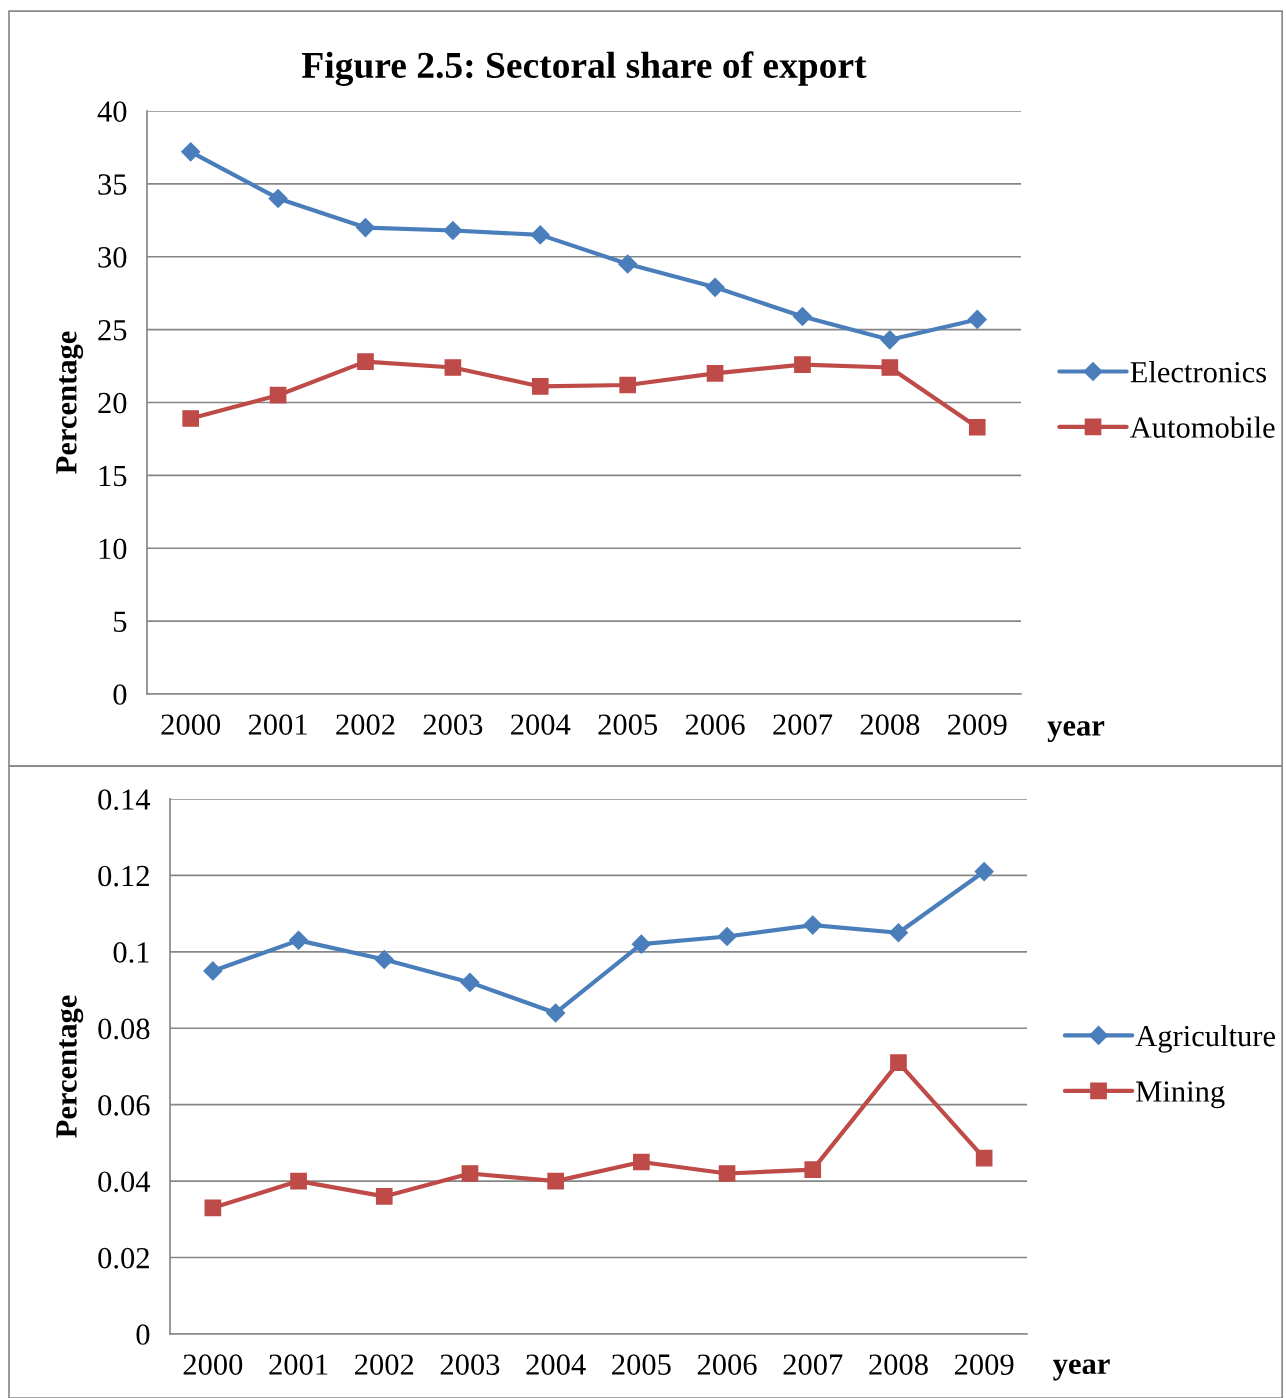  I want to click on y-tick-label: 10, so click(113, 549).